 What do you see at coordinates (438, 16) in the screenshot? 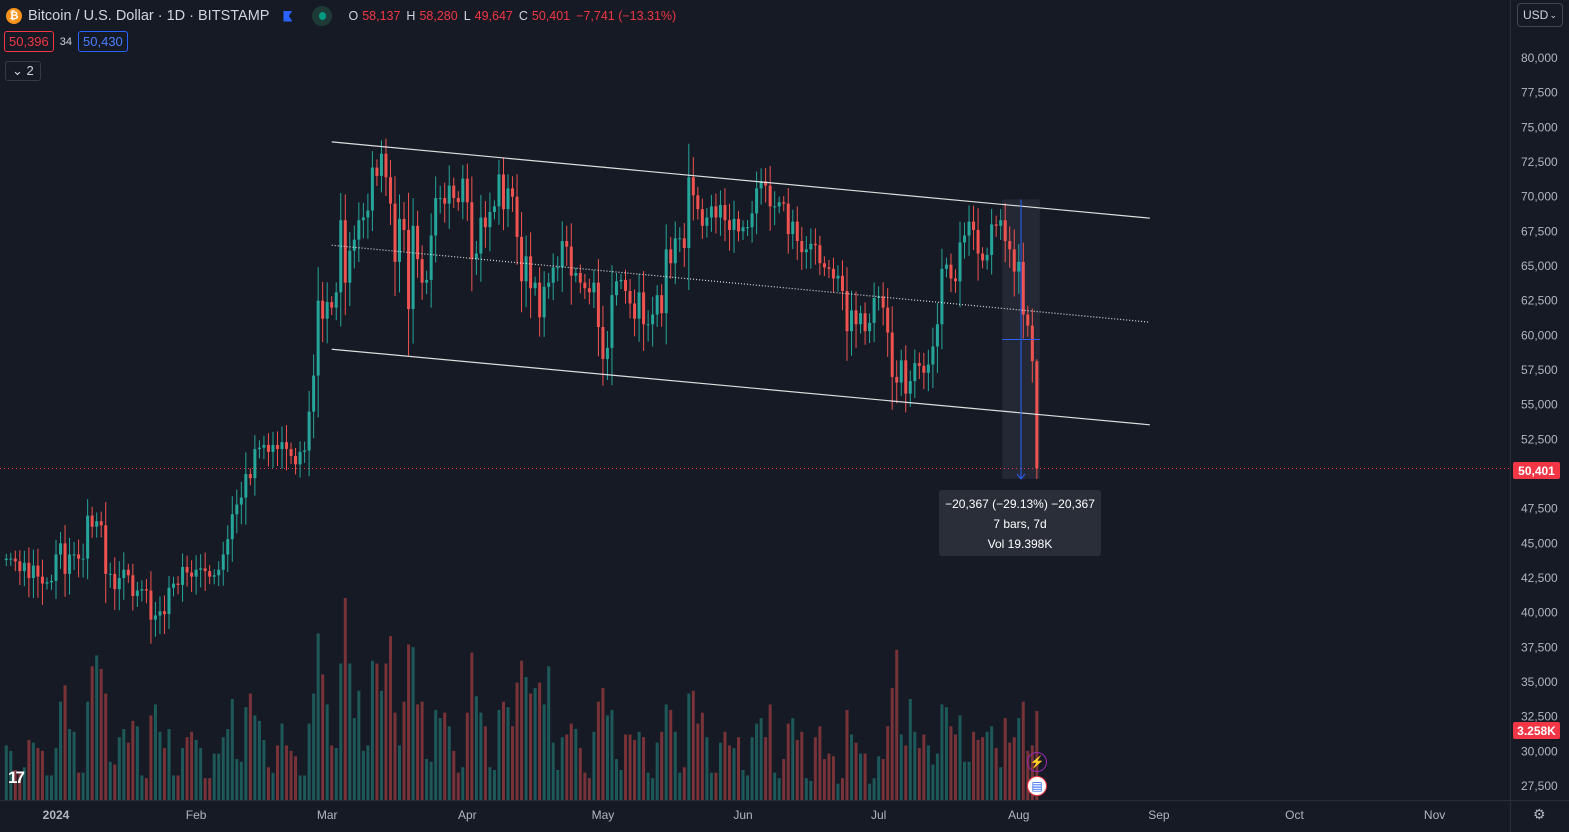
I see `high-value: 58,280` at bounding box center [438, 16].